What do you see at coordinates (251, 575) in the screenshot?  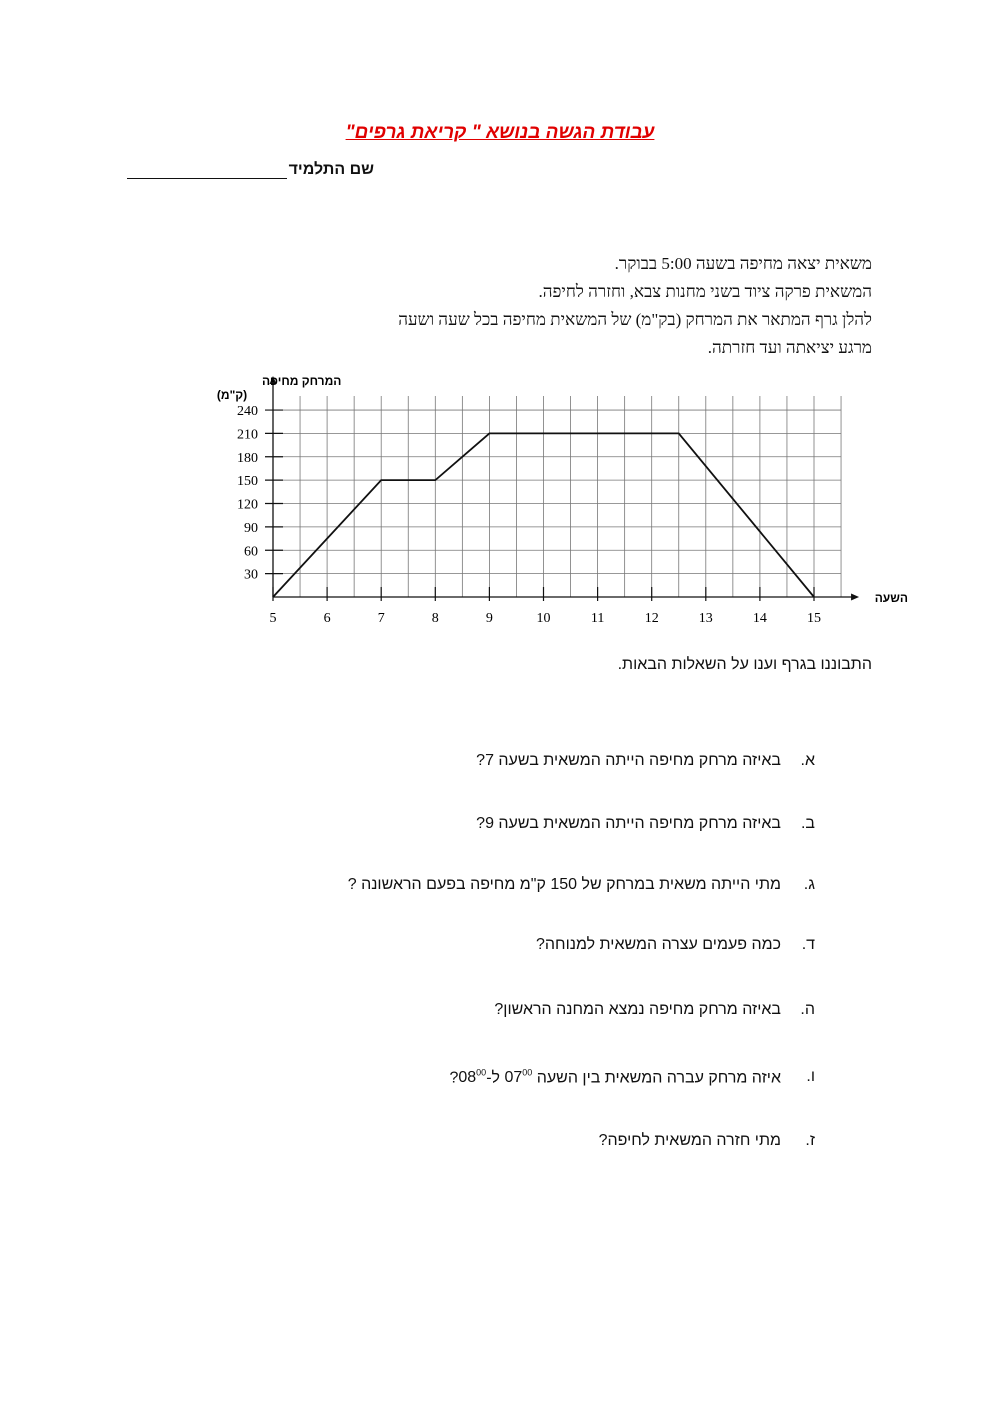 I see `y-tick-label: 30` at bounding box center [251, 575].